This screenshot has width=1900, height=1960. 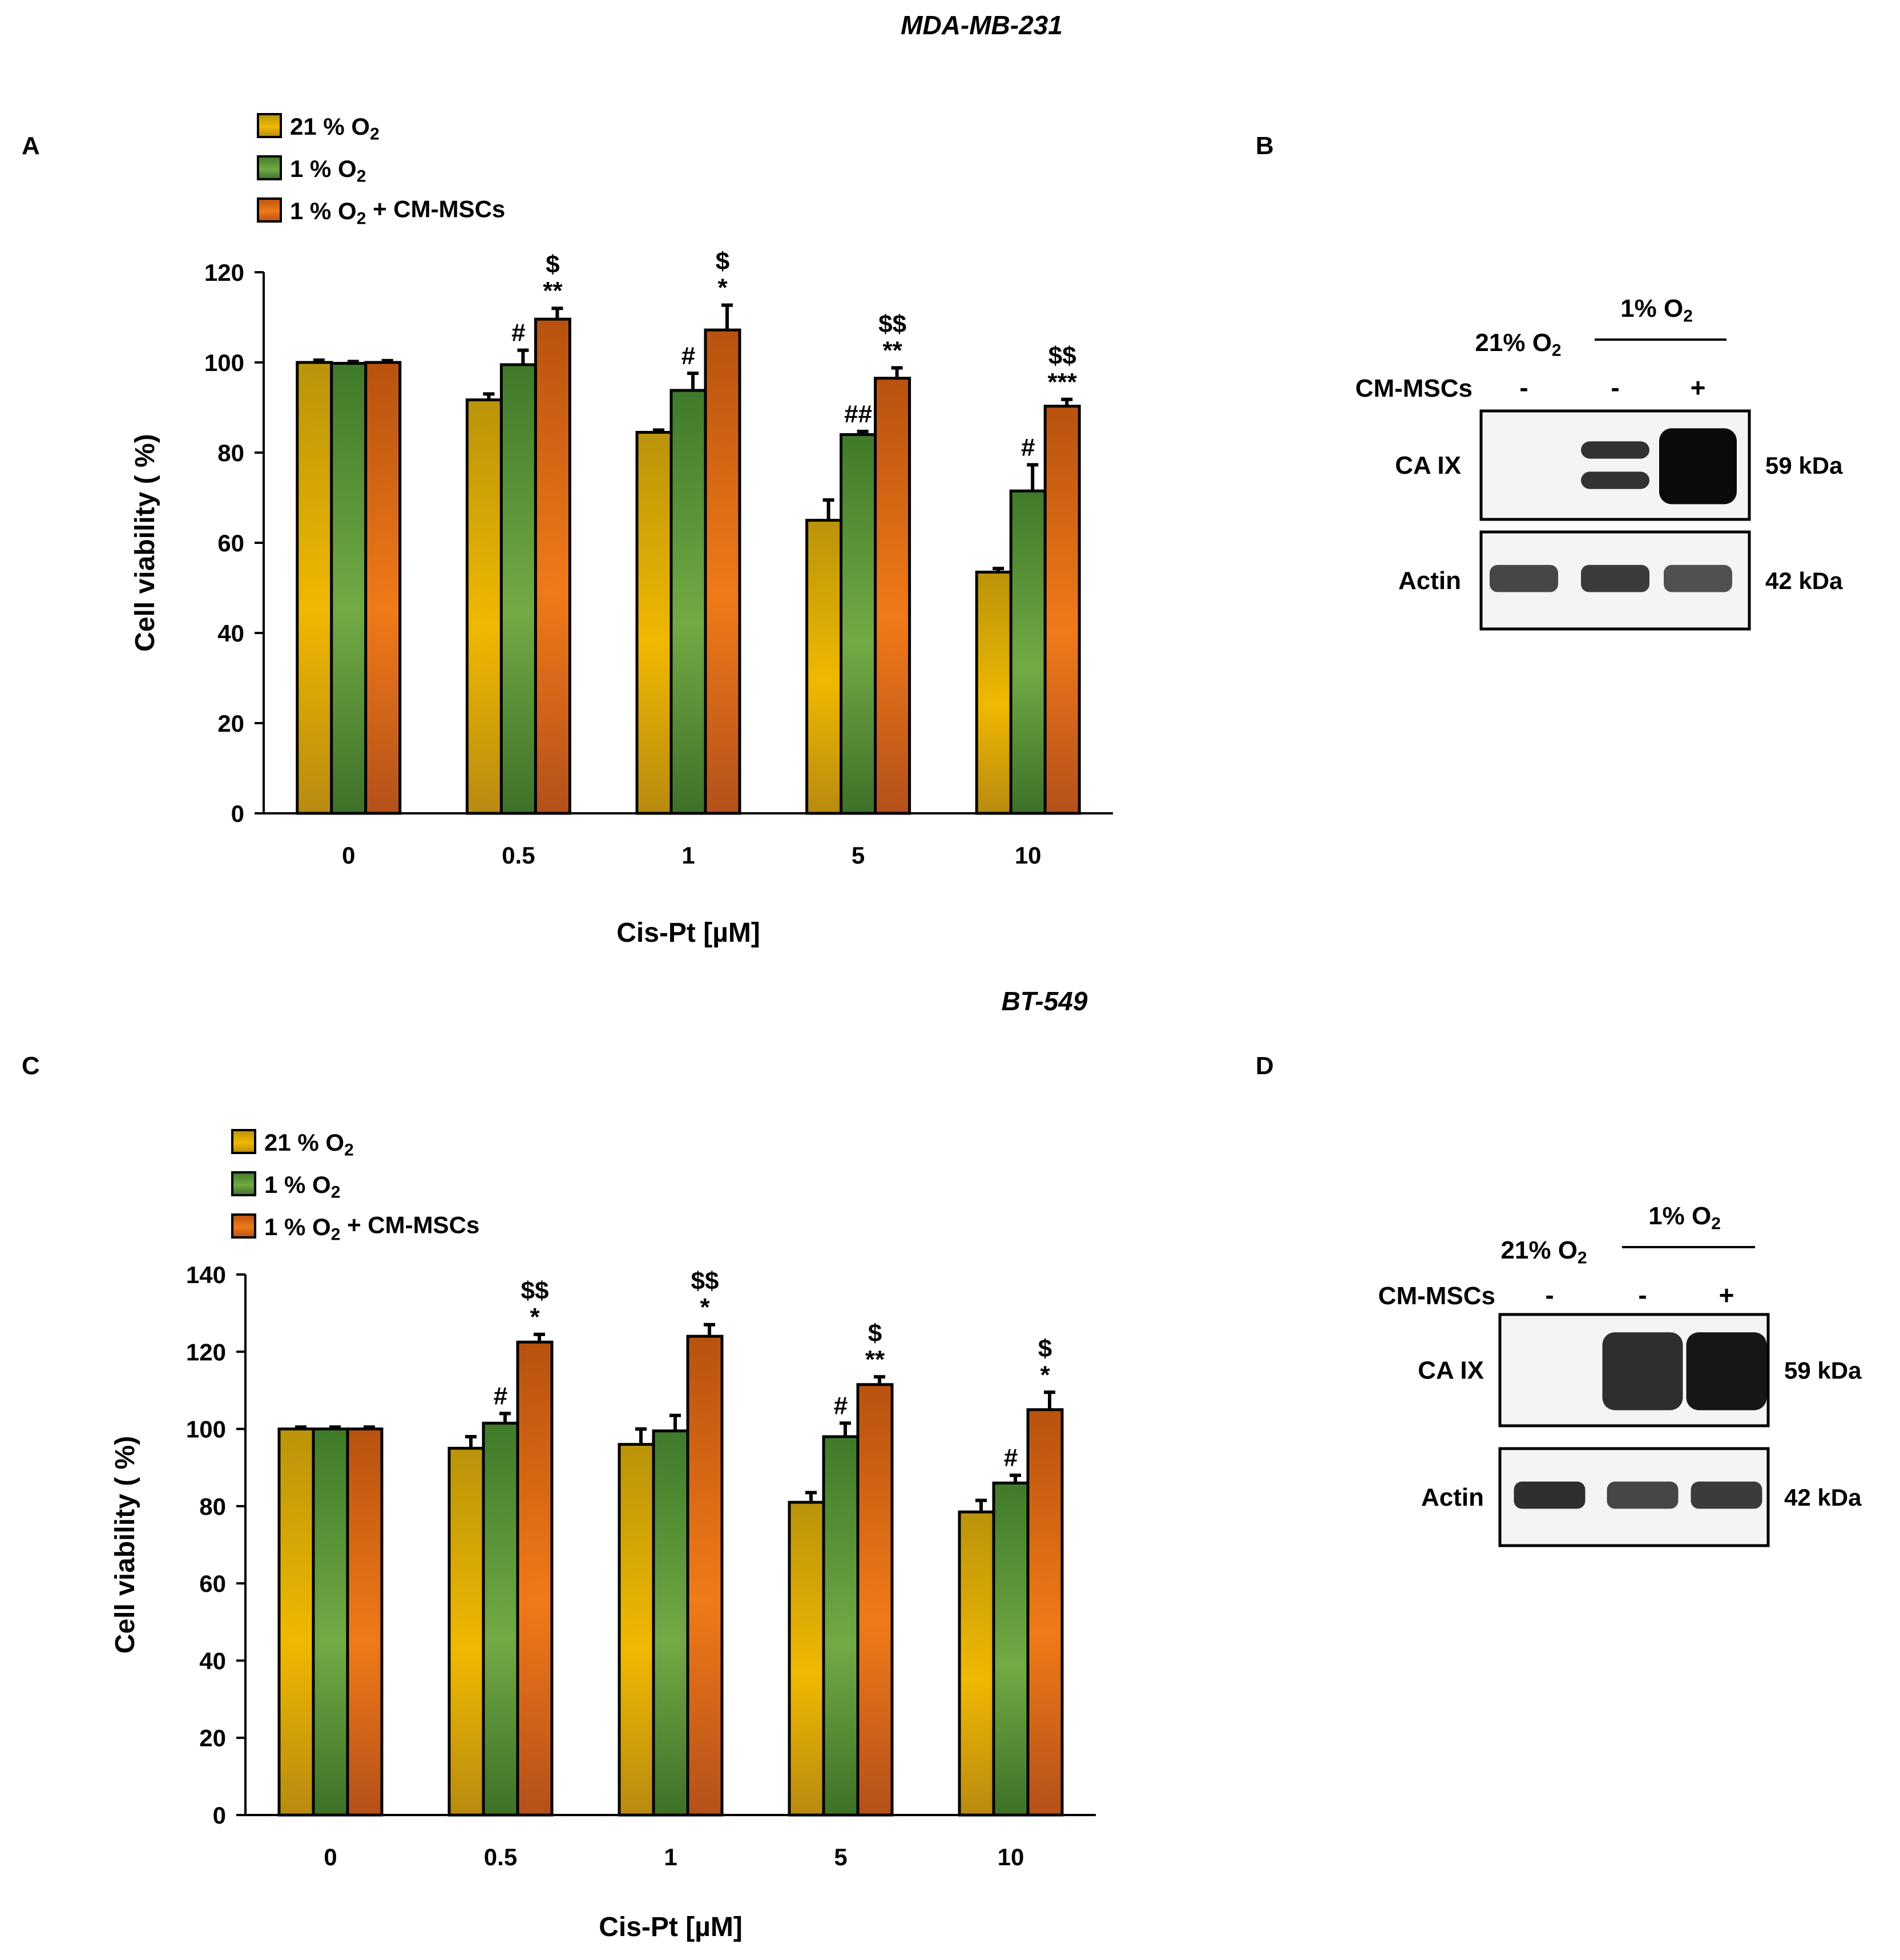 What do you see at coordinates (1265, 1066) in the screenshot?
I see `panel-label-d: D` at bounding box center [1265, 1066].